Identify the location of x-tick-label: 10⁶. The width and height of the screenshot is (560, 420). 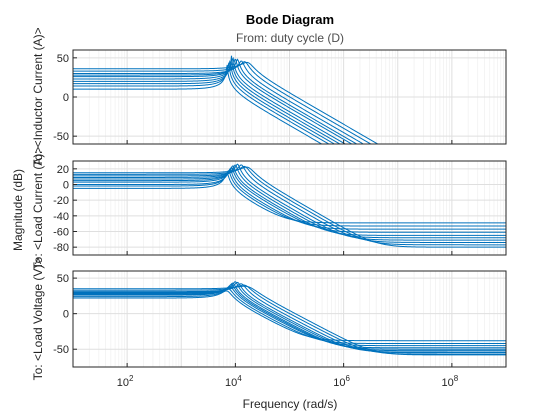
(341, 381).